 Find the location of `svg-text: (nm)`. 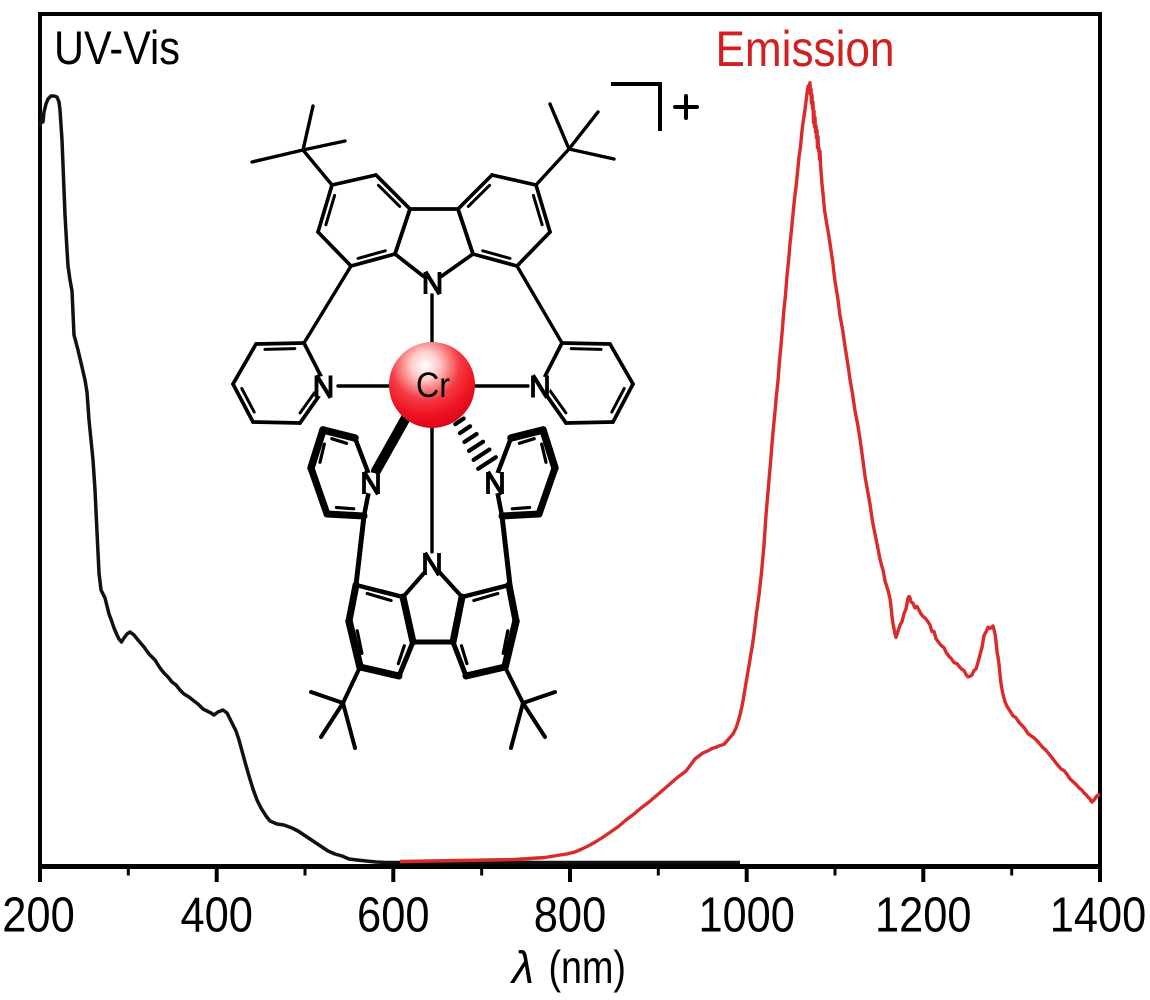

svg-text: (nm) is located at coordinates (588, 967).